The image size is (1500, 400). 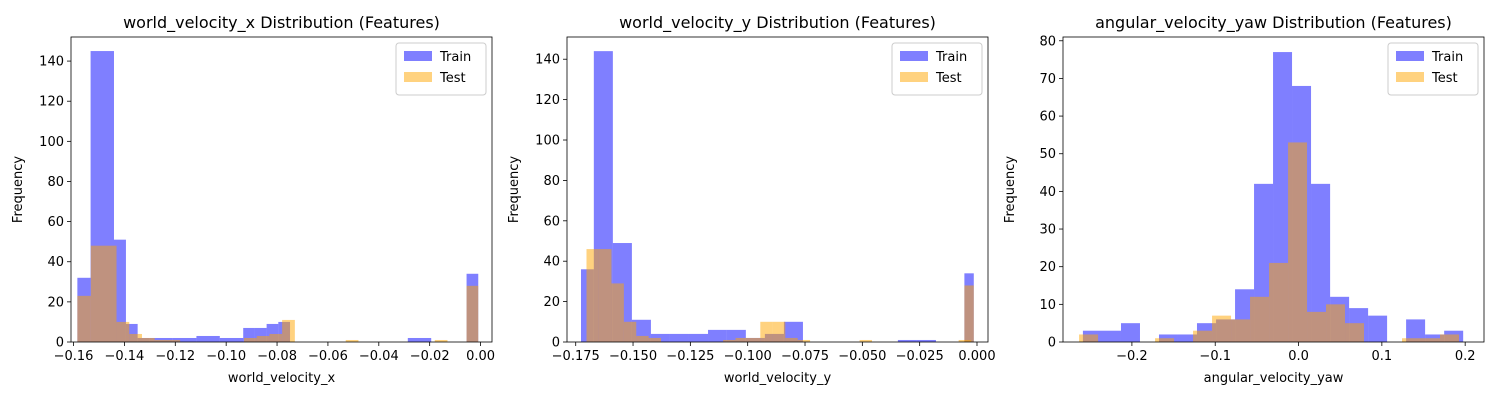 I want to click on y-tick-label: 40, so click(x=55, y=262).